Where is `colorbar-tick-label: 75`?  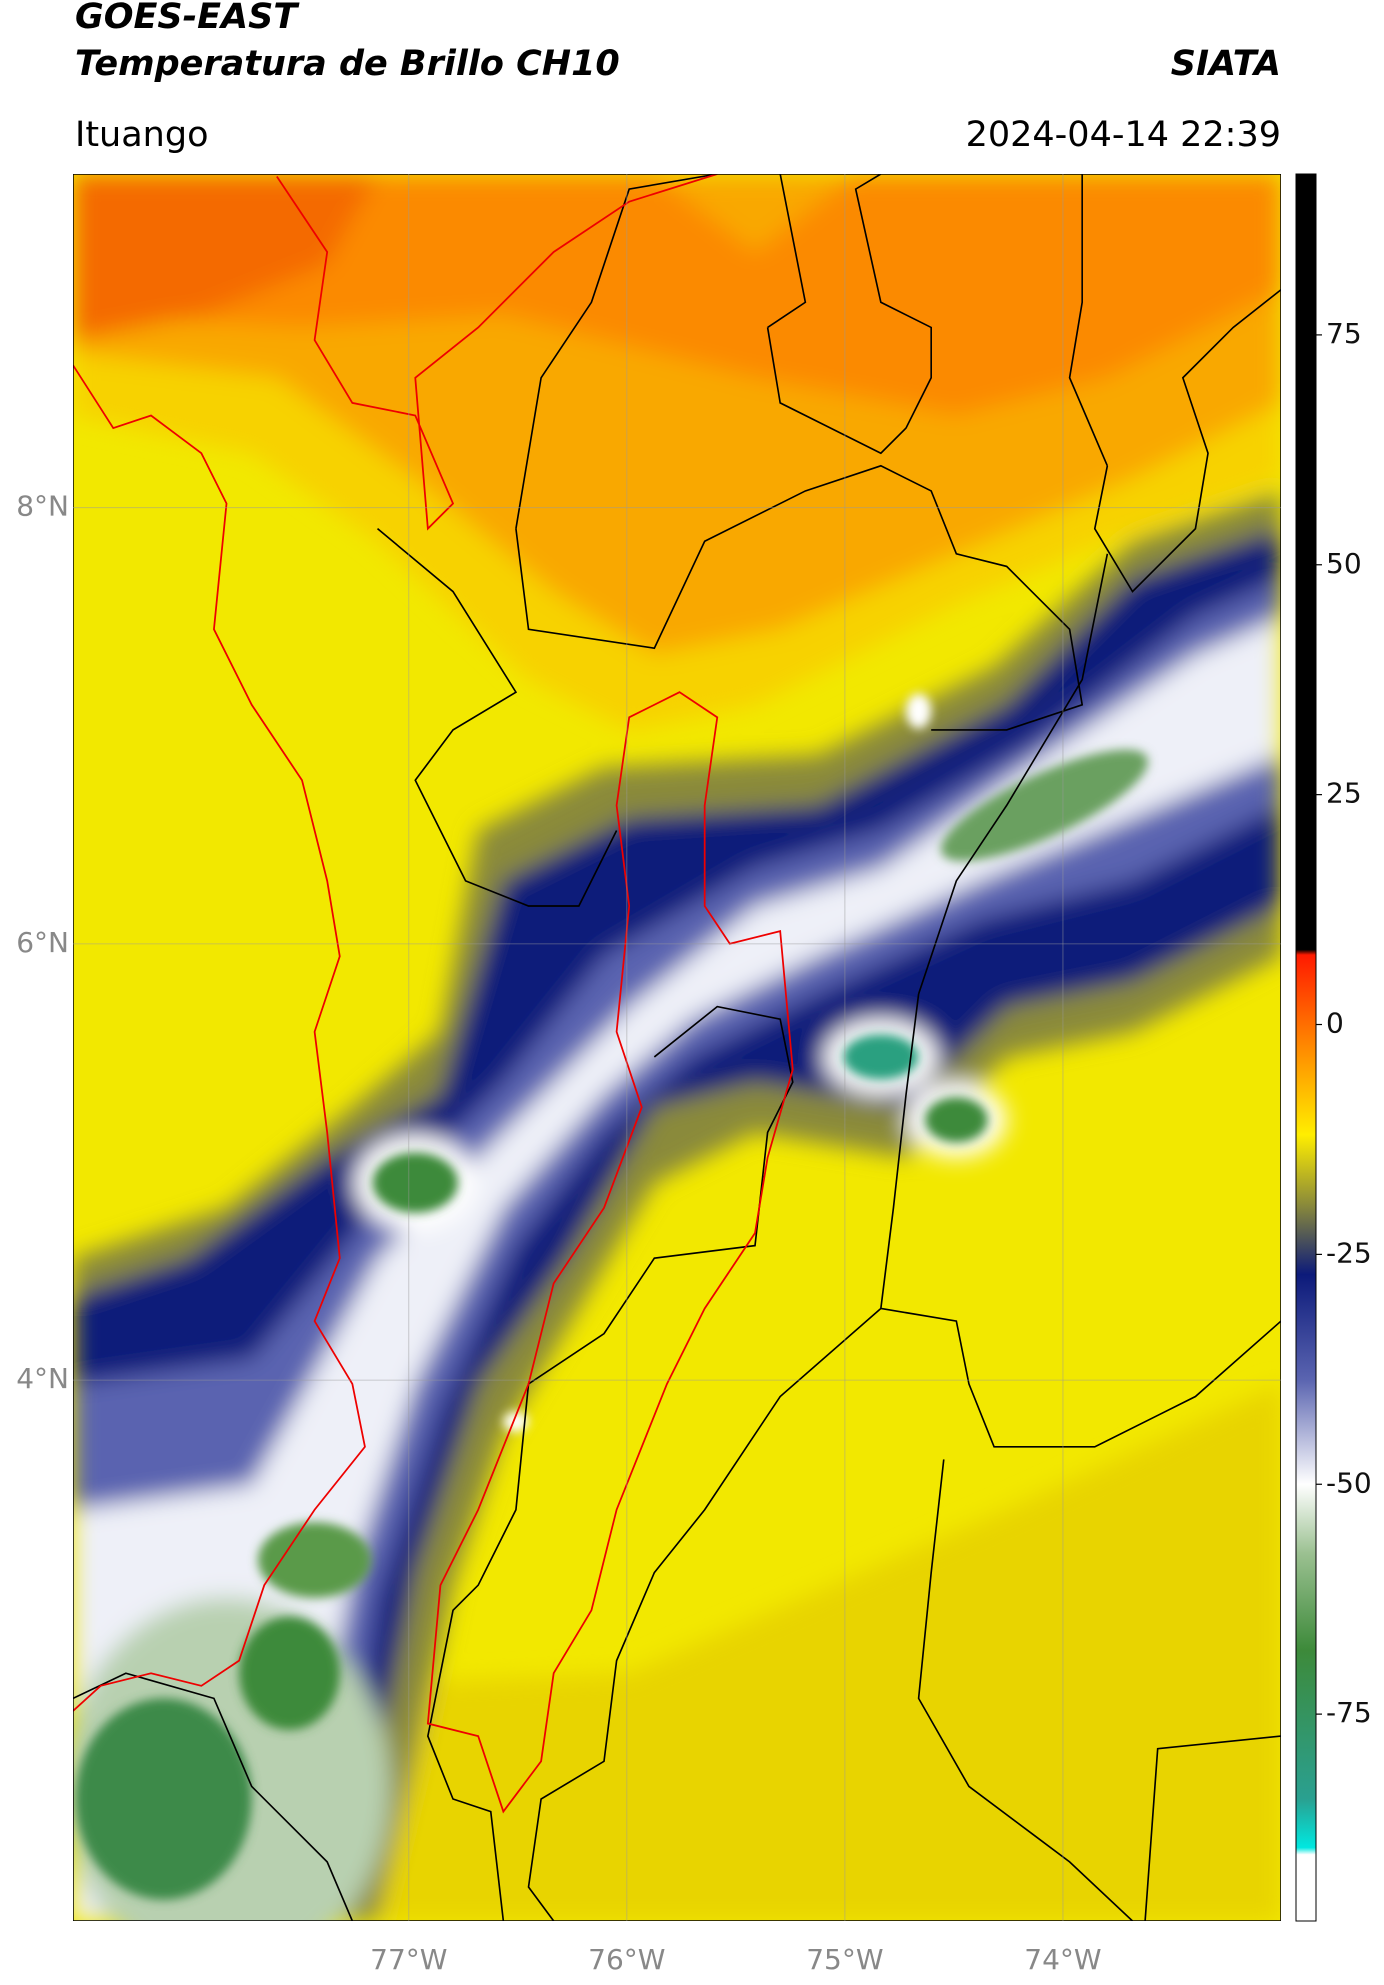
colorbar-tick-label: 75 is located at coordinates (1344, 333).